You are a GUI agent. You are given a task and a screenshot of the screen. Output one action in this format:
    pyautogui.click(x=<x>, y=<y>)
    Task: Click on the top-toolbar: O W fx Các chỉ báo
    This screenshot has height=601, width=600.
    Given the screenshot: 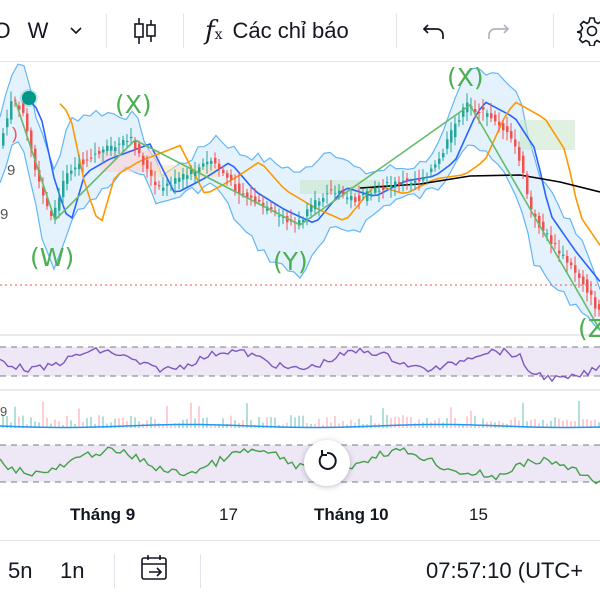 What is the action you would take?
    pyautogui.click(x=300, y=31)
    